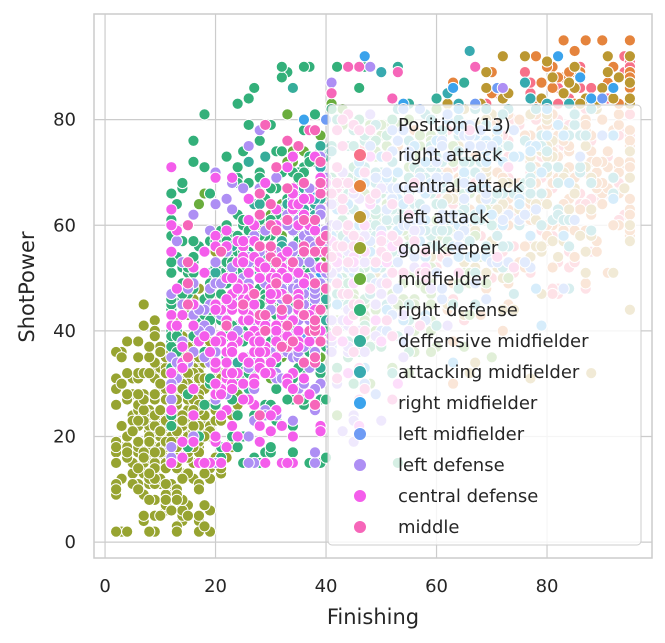 The width and height of the screenshot is (665, 643). Describe the element at coordinates (64, 120) in the screenshot. I see `y-tick-label: 80` at that location.